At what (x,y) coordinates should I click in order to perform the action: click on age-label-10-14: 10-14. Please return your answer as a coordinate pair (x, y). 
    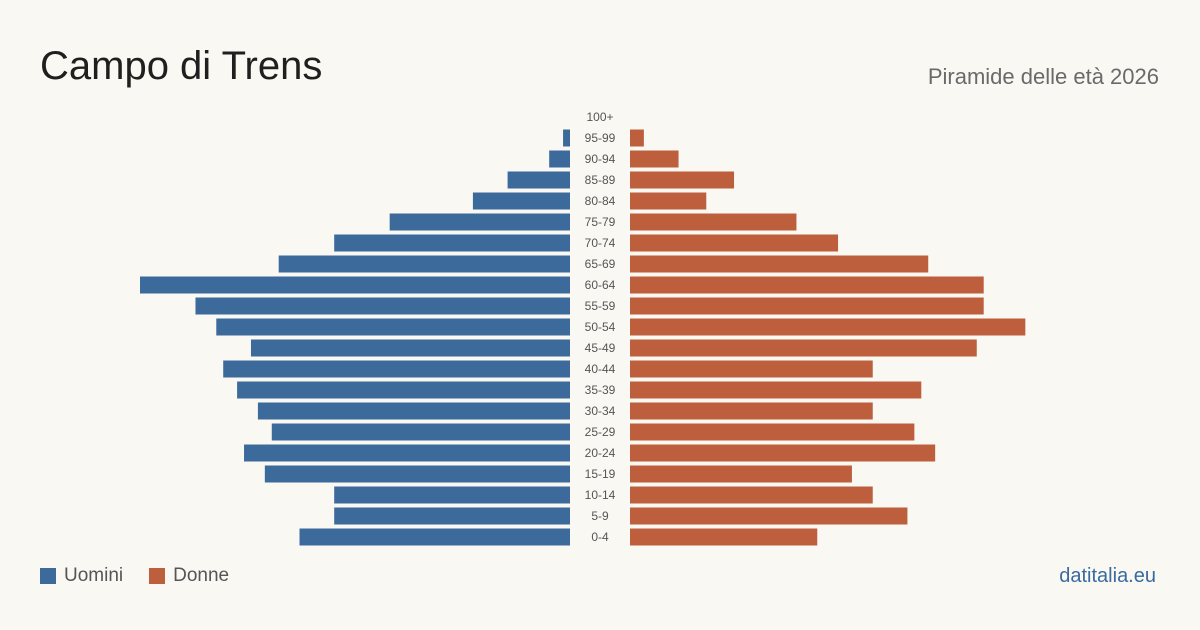
    Looking at the image, I should click on (600, 495).